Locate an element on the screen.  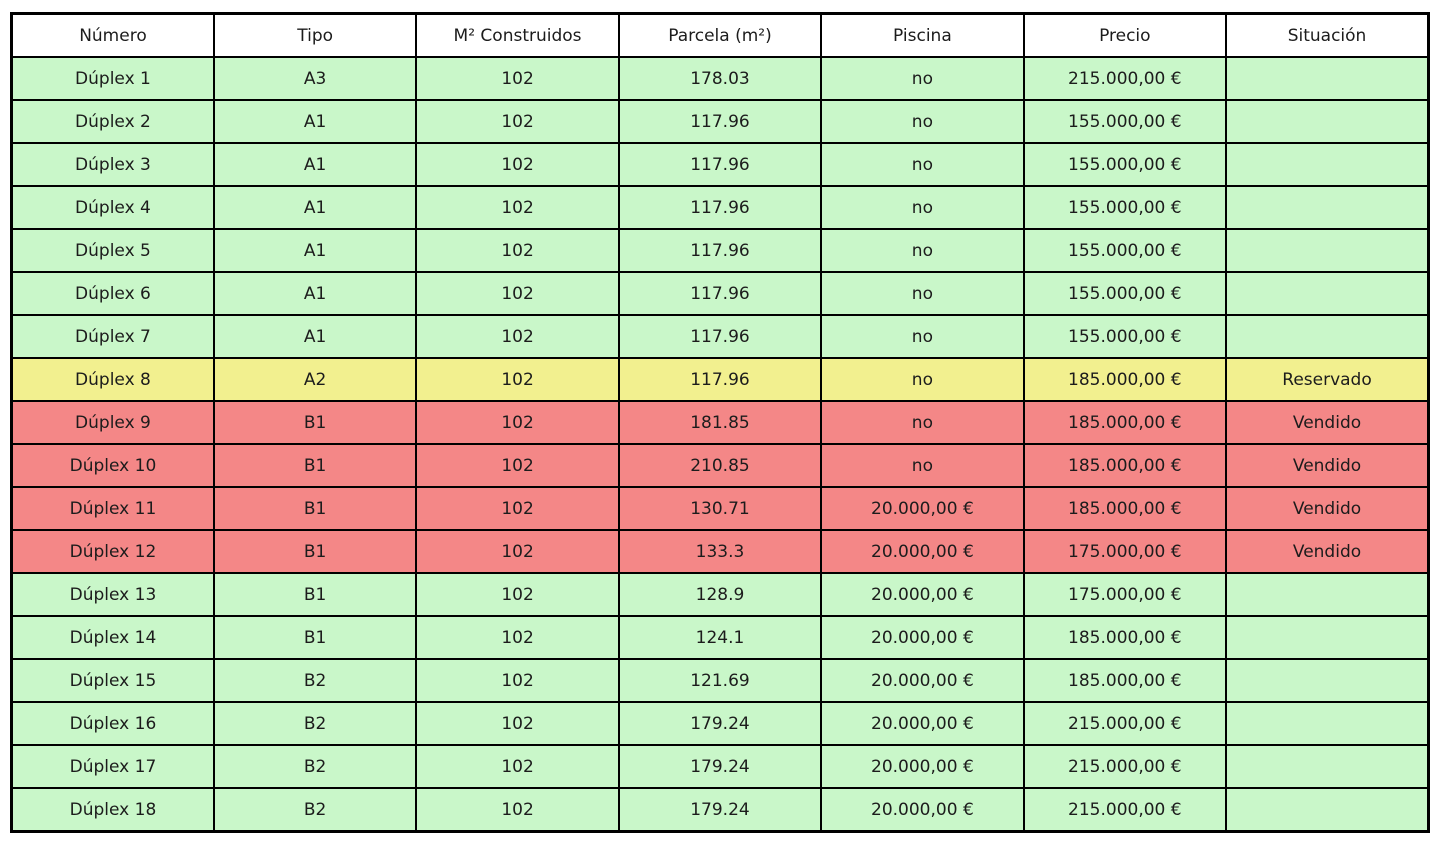
table-cell: 181.85 is located at coordinates (720, 422).